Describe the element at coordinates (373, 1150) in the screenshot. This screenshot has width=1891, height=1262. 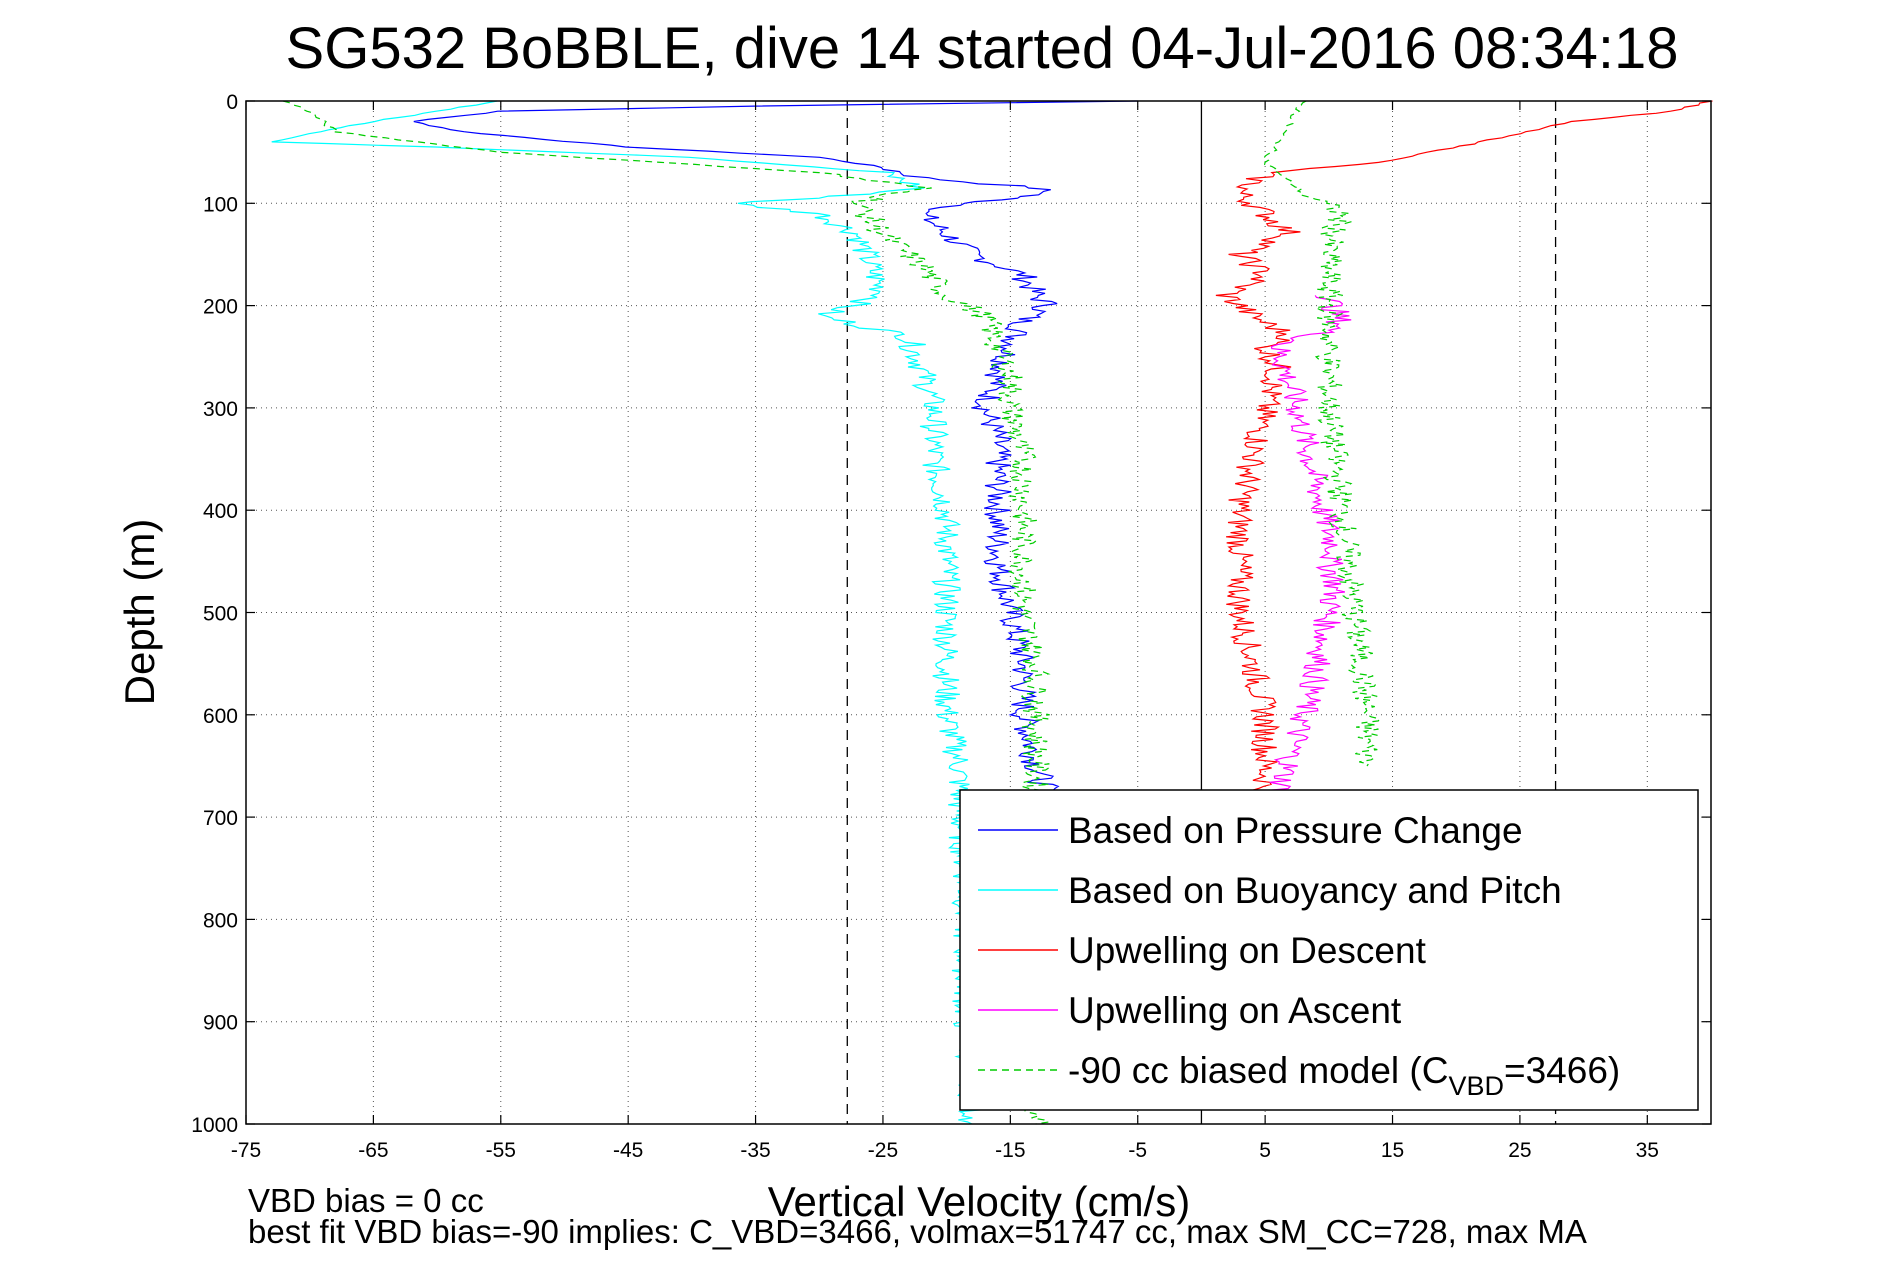
I see `x-tick-label: -65` at that location.